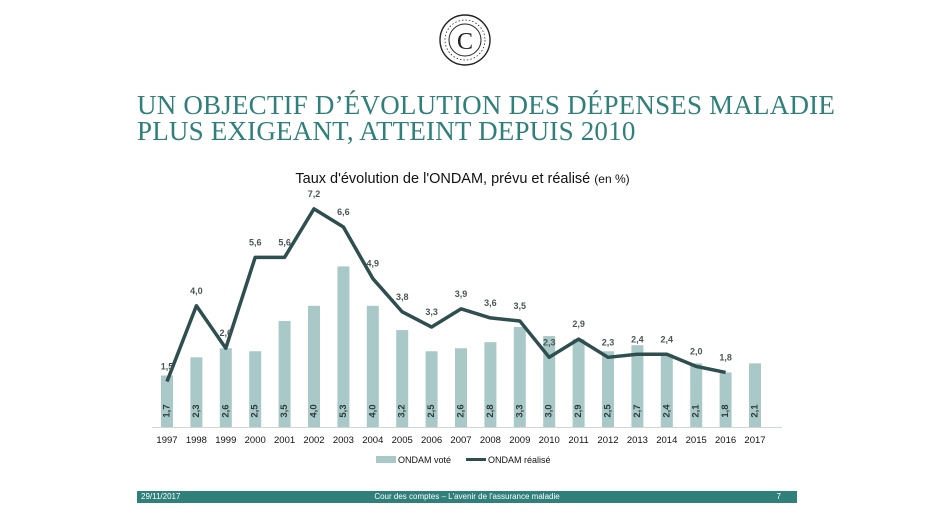 The image size is (925, 520). Describe the element at coordinates (490, 303) in the screenshot. I see `line-data-label: 3,6` at that location.